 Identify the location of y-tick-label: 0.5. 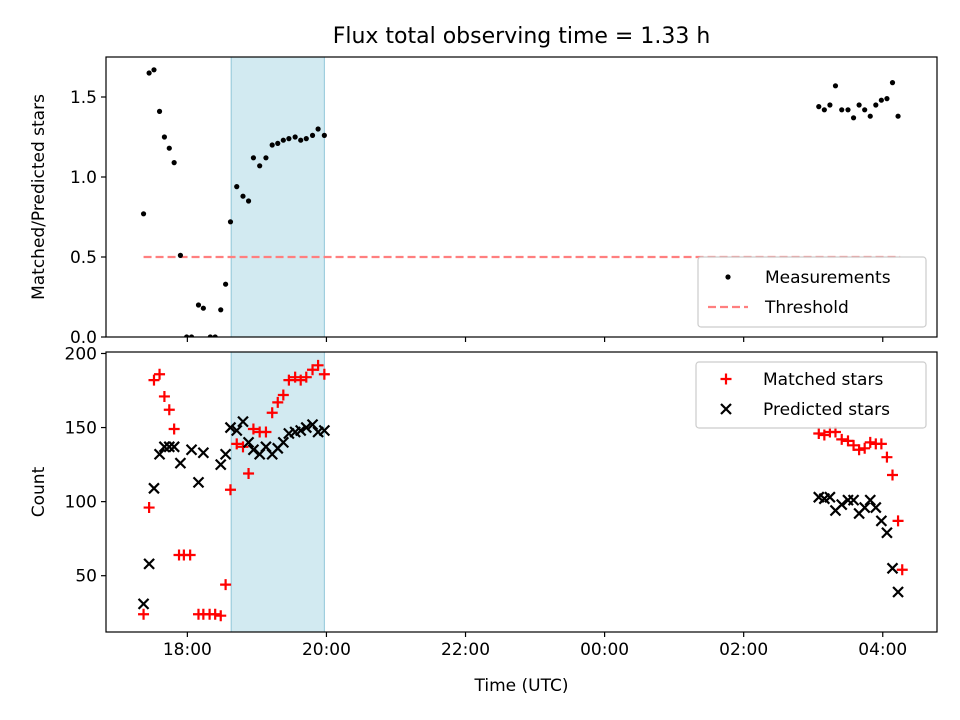
(83, 258).